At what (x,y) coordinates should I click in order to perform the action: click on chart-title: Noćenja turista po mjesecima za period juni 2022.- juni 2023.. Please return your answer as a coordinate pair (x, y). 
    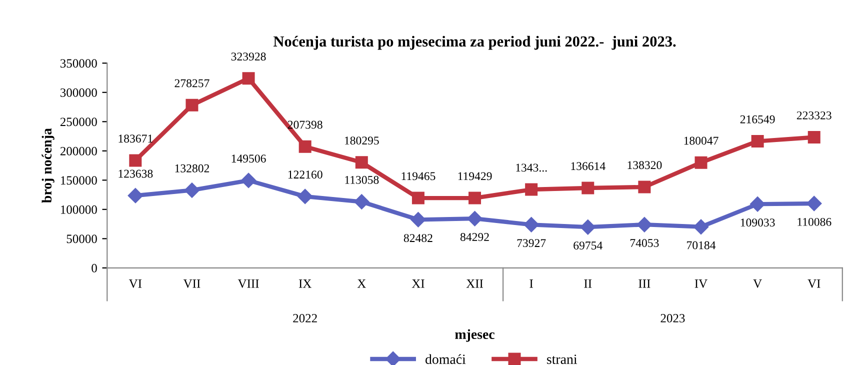
    Looking at the image, I should click on (474, 43).